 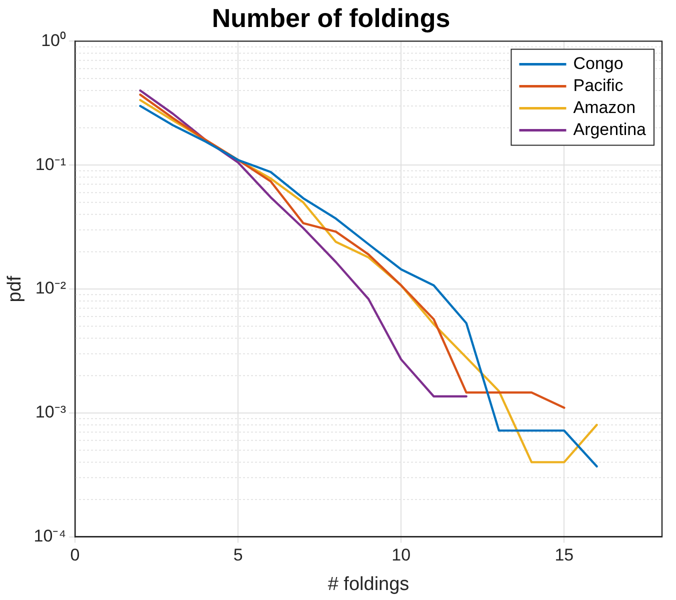 What do you see at coordinates (610, 129) in the screenshot?
I see `legend-label: Argentina` at bounding box center [610, 129].